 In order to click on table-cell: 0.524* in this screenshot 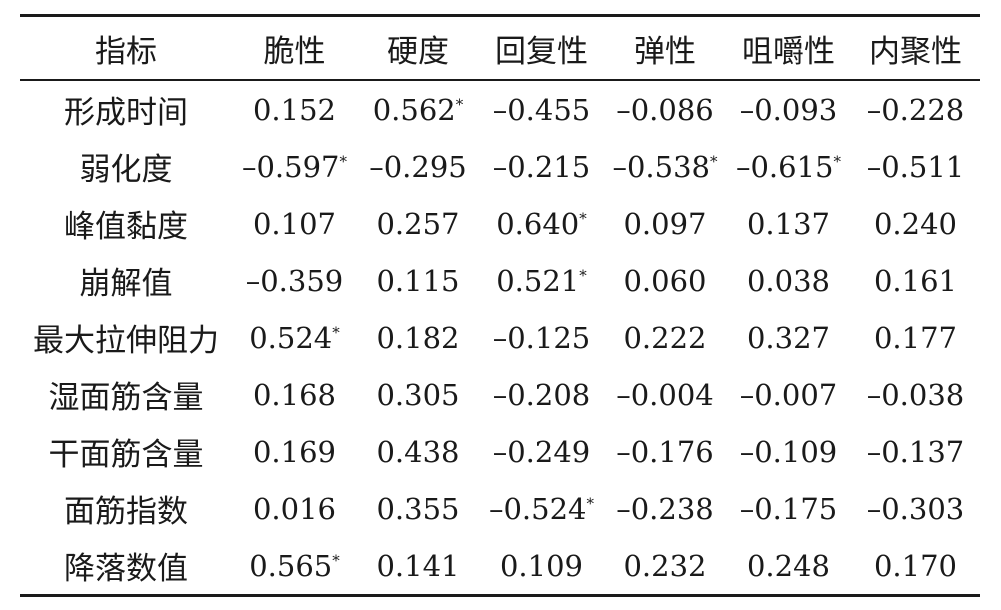, I will do `click(294, 337)`.